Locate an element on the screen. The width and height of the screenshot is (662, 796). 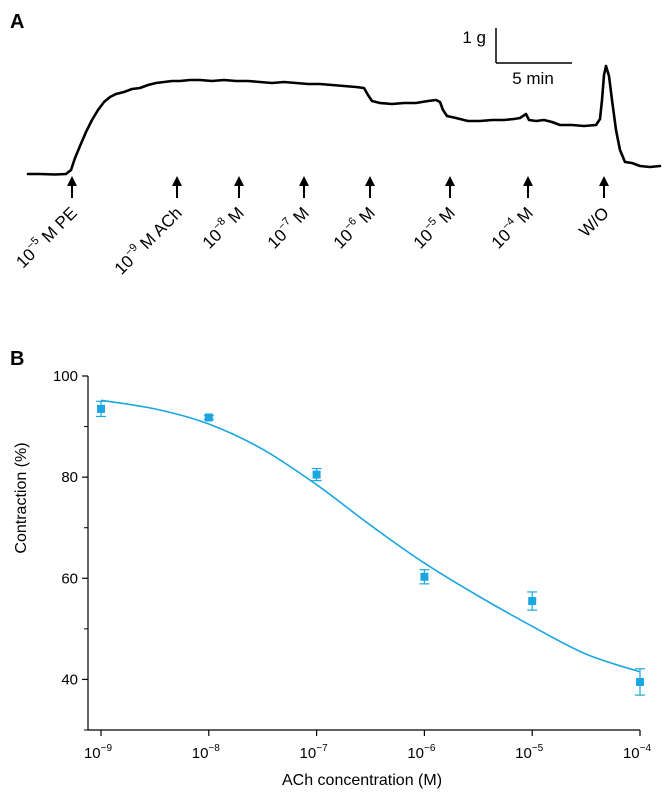
x-tick-label: 10⁻⁶ is located at coordinates (421, 752).